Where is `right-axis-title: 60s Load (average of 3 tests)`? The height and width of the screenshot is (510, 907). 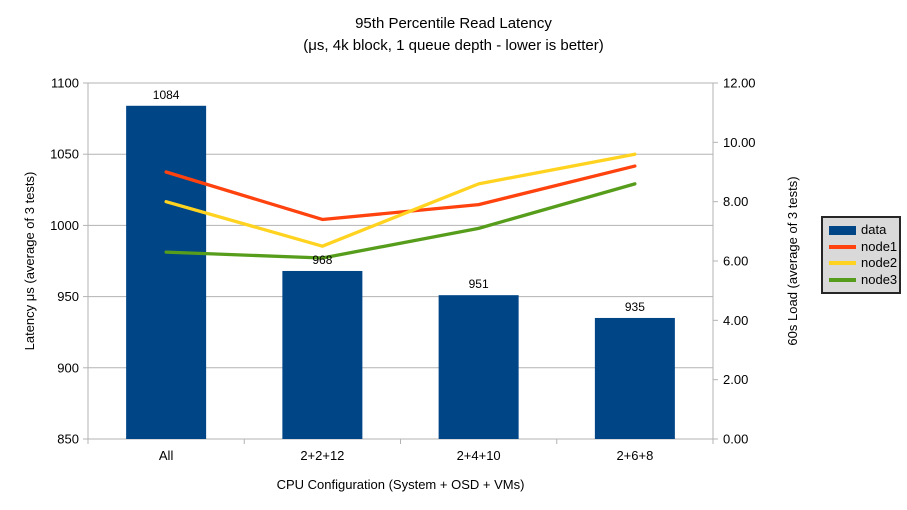
right-axis-title: 60s Load (average of 3 tests) is located at coordinates (792, 261).